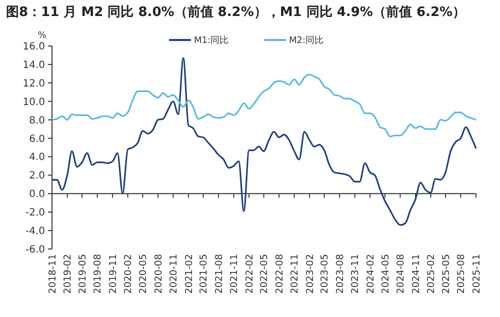 This screenshot has width=500, height=317. What do you see at coordinates (82, 274) in the screenshot?
I see `x-tick-label: 2019-05` at bounding box center [82, 274].